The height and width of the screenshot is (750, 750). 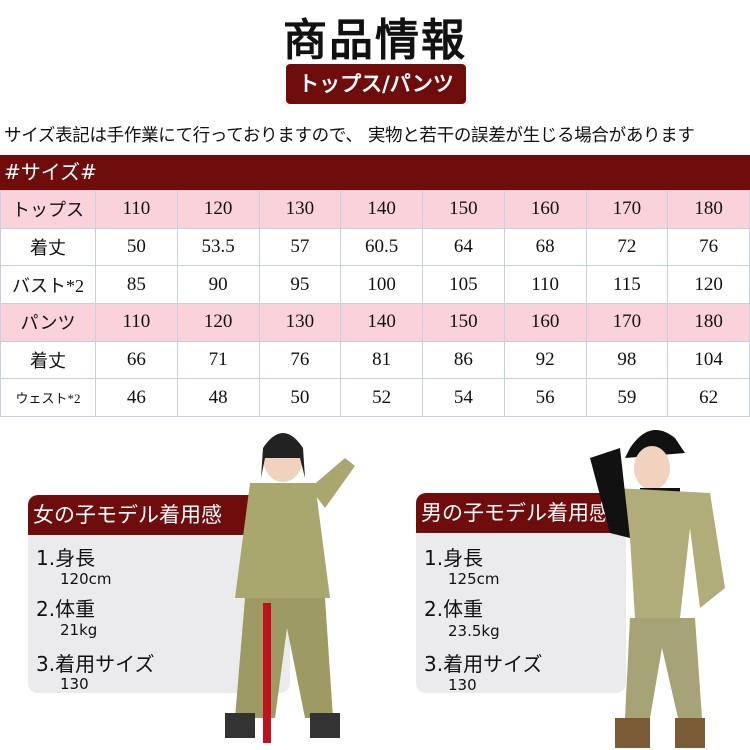 What do you see at coordinates (290, 588) in the screenshot?
I see `girl-model-photo` at bounding box center [290, 588].